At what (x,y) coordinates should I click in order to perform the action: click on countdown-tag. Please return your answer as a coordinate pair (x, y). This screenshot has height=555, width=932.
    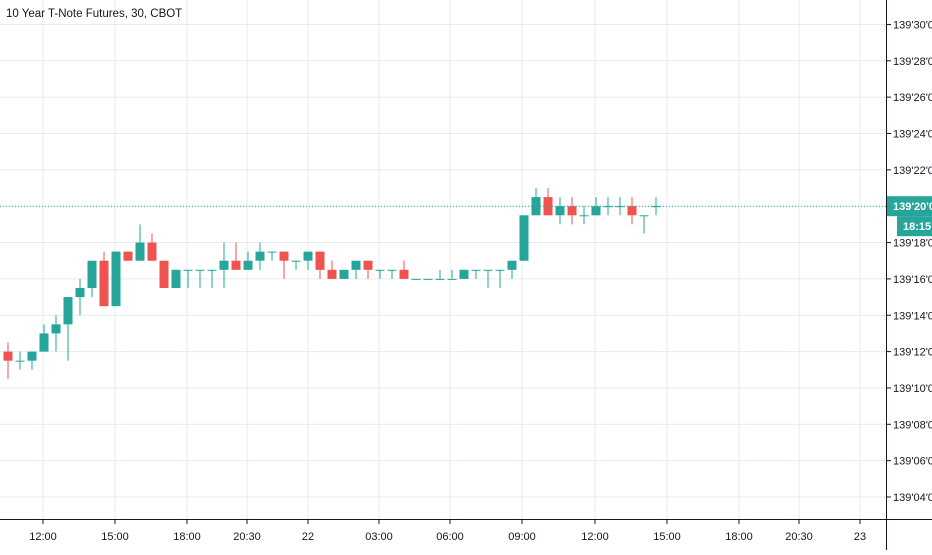
    Looking at the image, I should click on (914, 226).